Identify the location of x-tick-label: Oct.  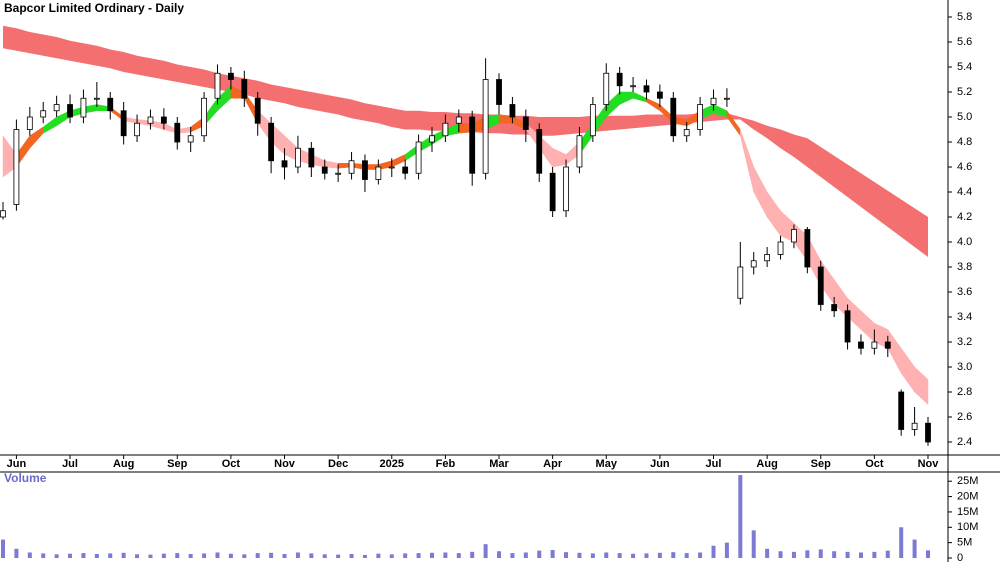
(874, 464).